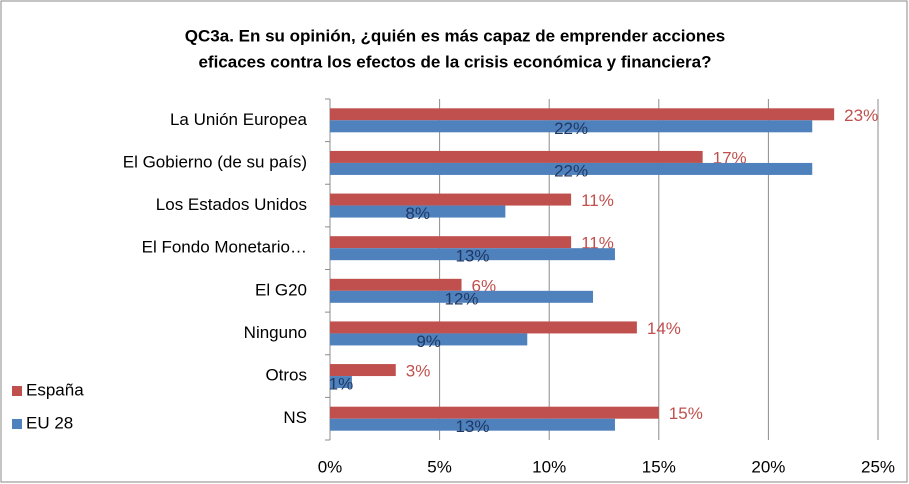 Image resolution: width=909 pixels, height=484 pixels. I want to click on data-label: 8%, so click(417, 213).